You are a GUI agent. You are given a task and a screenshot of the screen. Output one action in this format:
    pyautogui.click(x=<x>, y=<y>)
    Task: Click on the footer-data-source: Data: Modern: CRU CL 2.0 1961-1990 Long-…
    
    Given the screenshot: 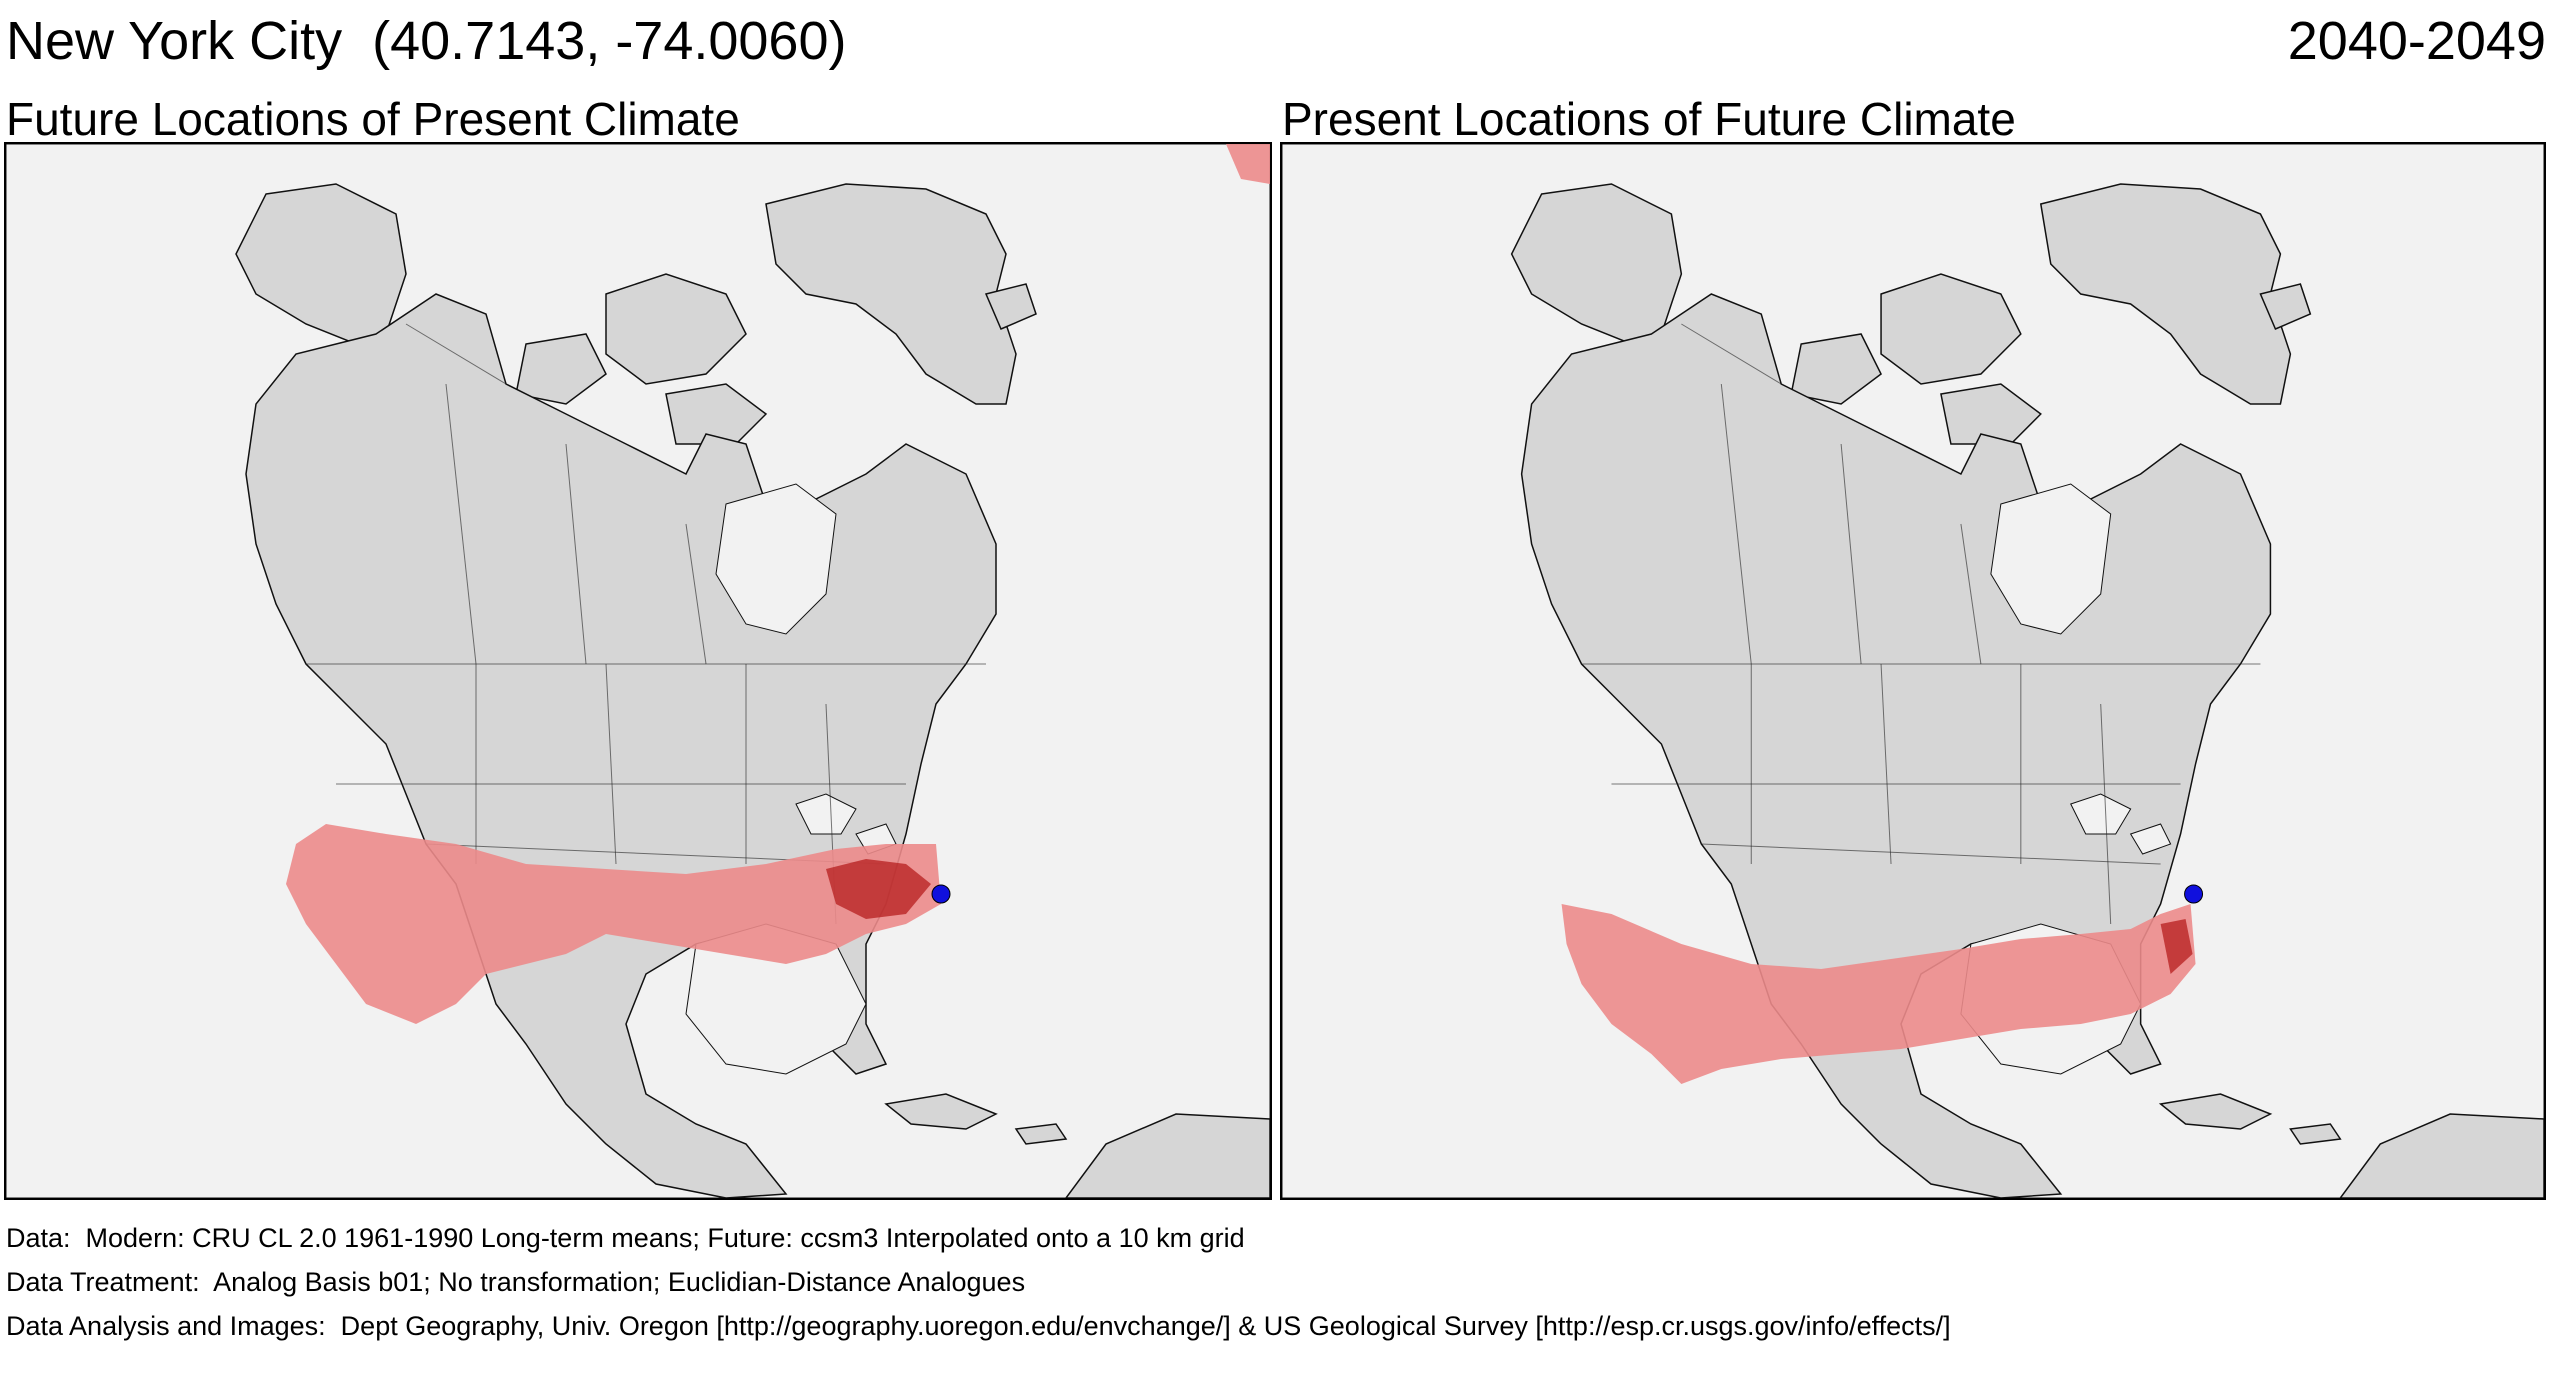 What is the action you would take?
    pyautogui.click(x=625, y=1238)
    